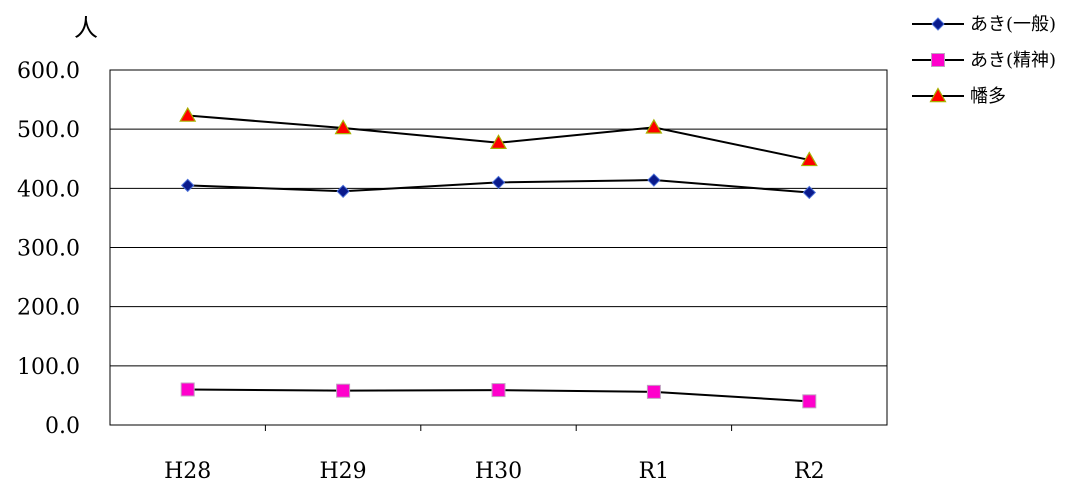 This screenshot has width=1079, height=487. I want to click on legend-label: あき(精神), so click(1013, 60).